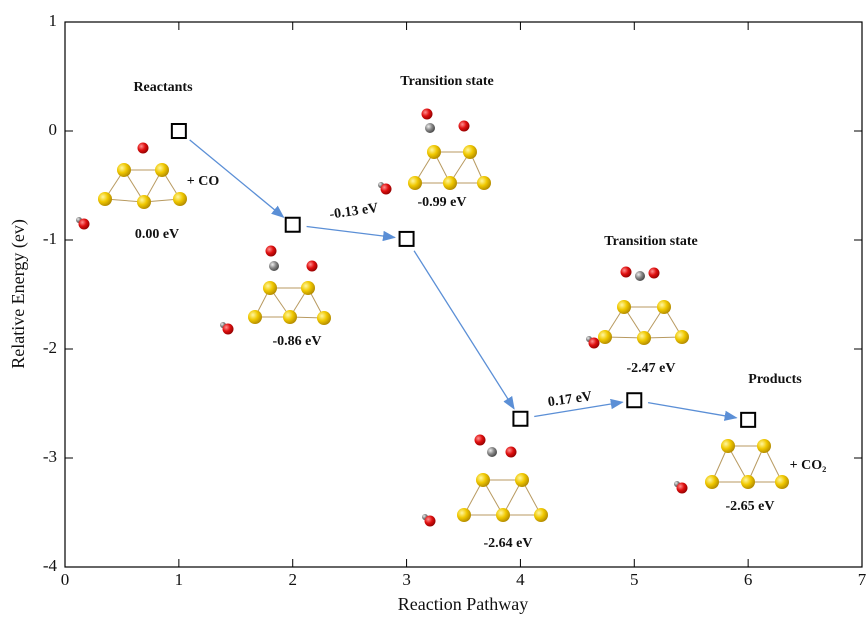  I want to click on annotation: + CO, so click(203, 181).